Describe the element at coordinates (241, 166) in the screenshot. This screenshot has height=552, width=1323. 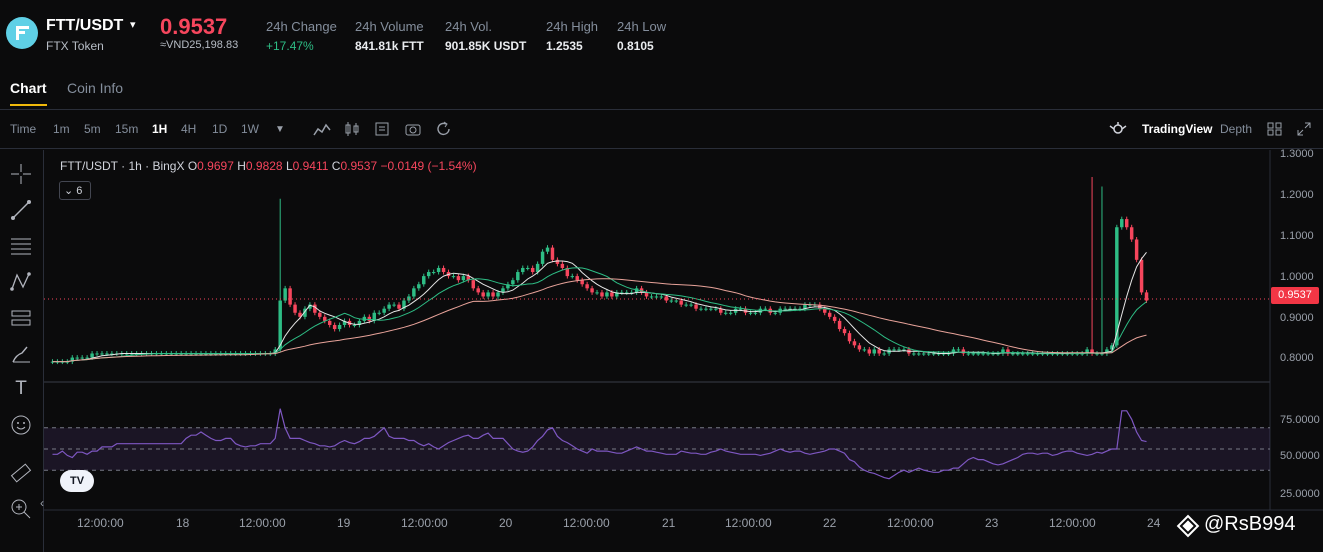
I see `legend-h-label: H` at that location.